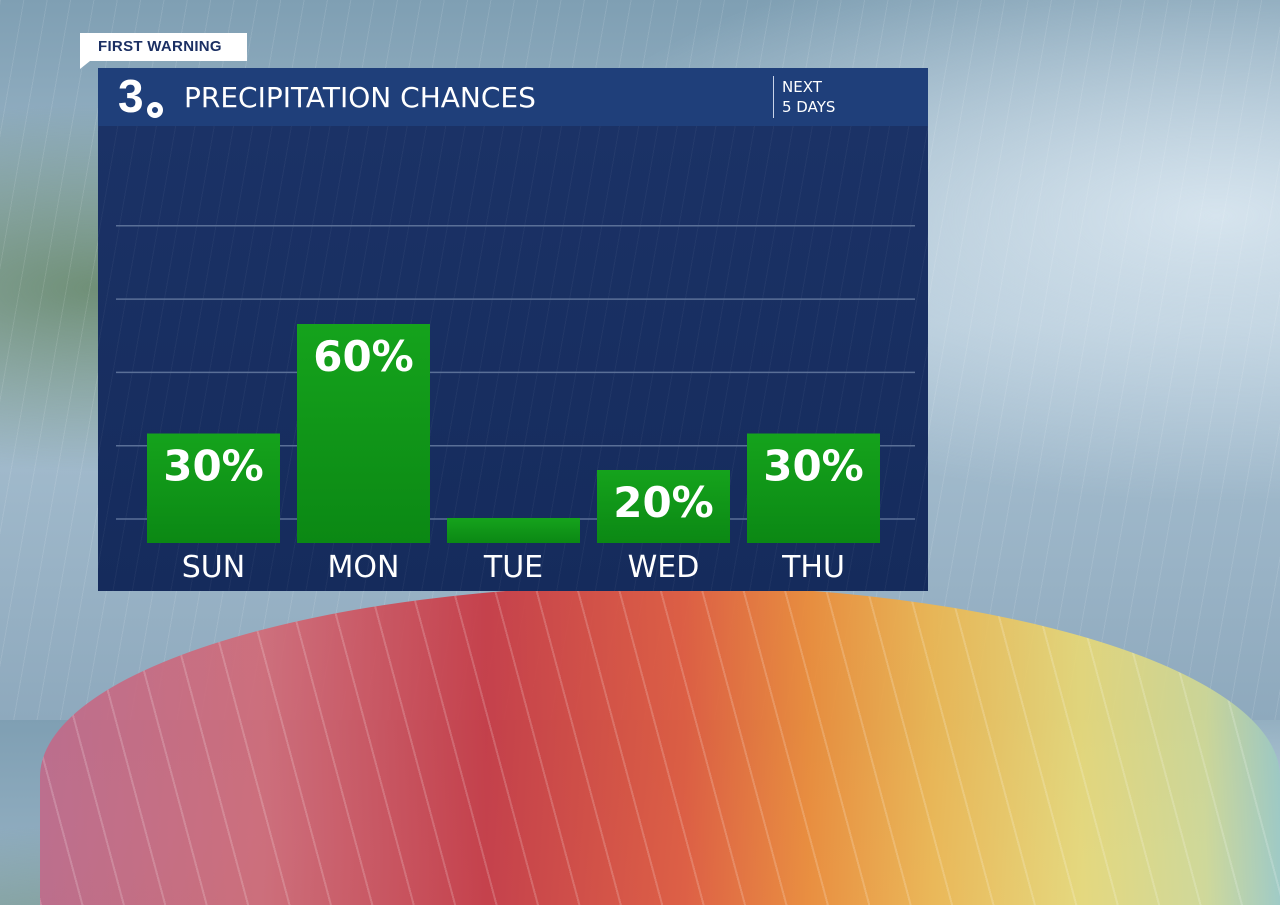 The width and height of the screenshot is (1280, 905). I want to click on forecast-range-line2: 5 DAYS, so click(809, 107).